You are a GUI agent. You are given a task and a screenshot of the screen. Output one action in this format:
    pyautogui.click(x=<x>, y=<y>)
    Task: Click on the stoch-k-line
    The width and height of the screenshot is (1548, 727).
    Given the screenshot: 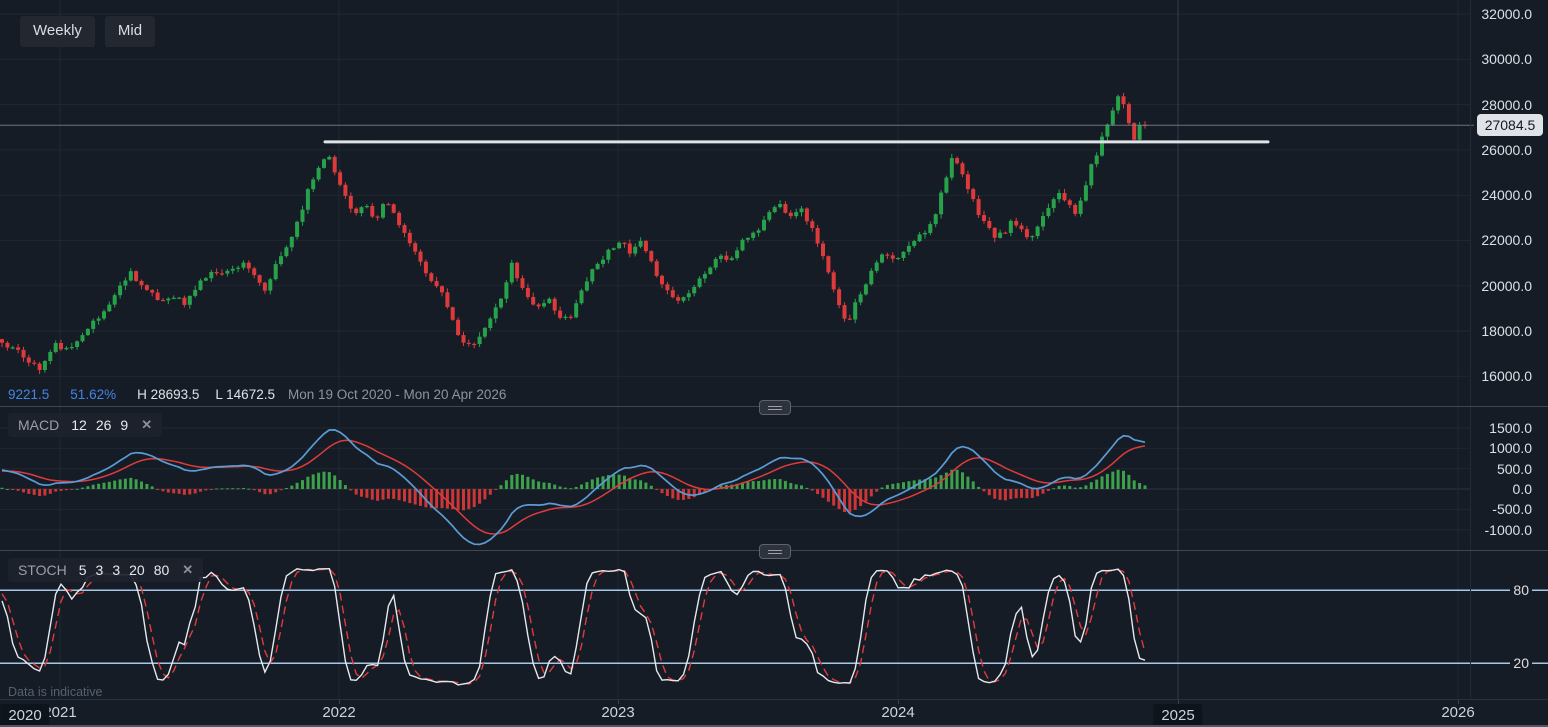 What is the action you would take?
    pyautogui.click(x=573, y=626)
    